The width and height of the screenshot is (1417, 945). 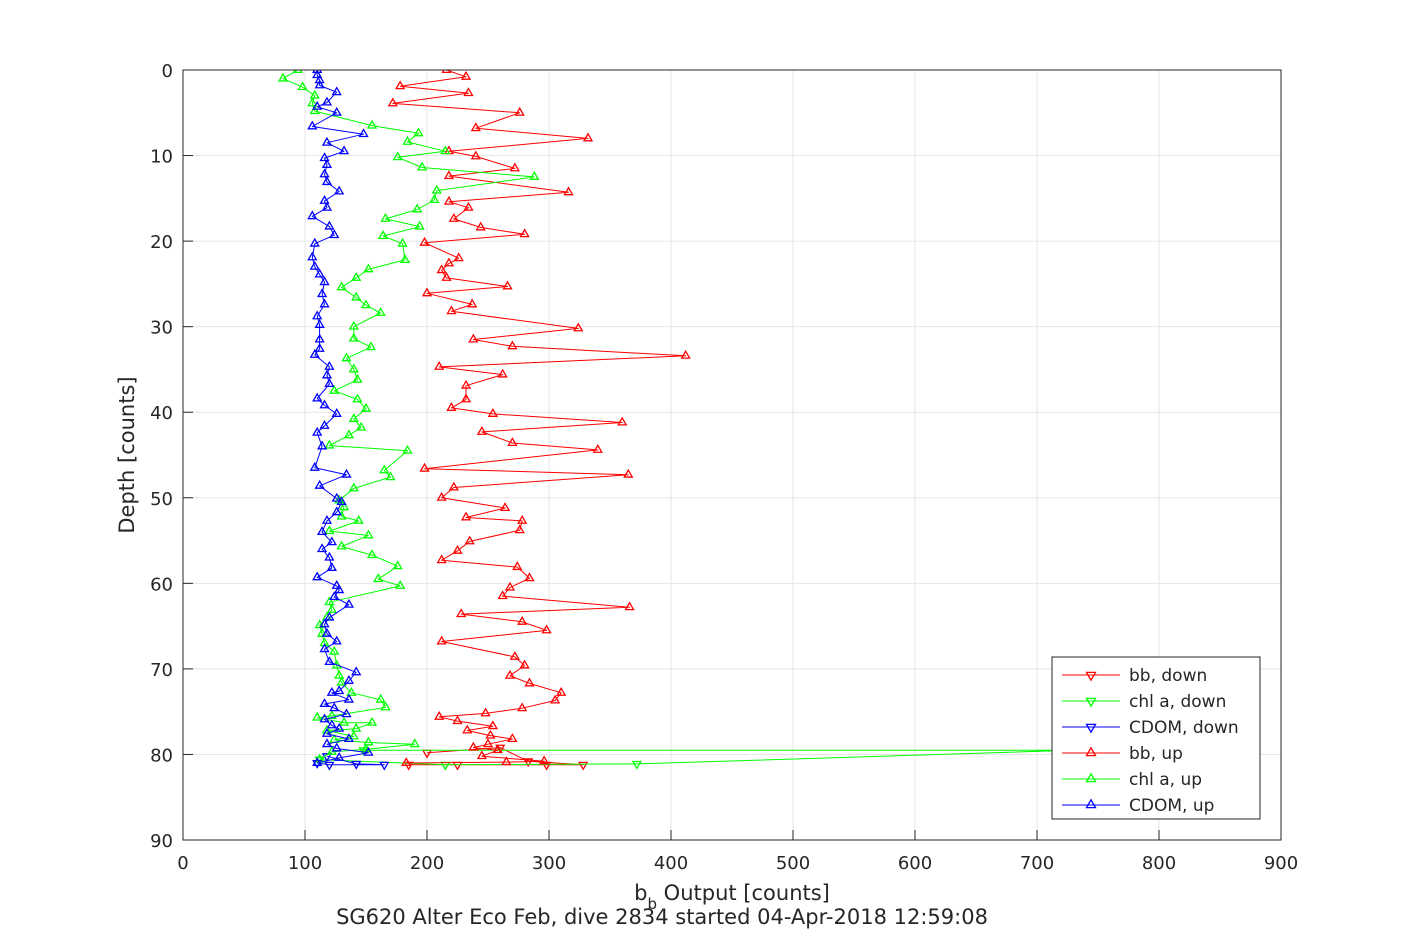 I want to click on y-tick-label: 60, so click(x=161, y=584).